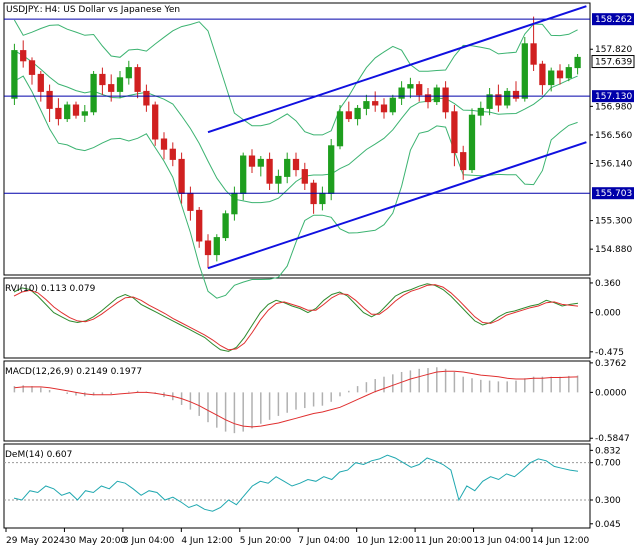 The width and height of the screenshot is (640, 549). What do you see at coordinates (611, 364) in the screenshot?
I see `axis-tick-label: 0.3762` at bounding box center [611, 364].